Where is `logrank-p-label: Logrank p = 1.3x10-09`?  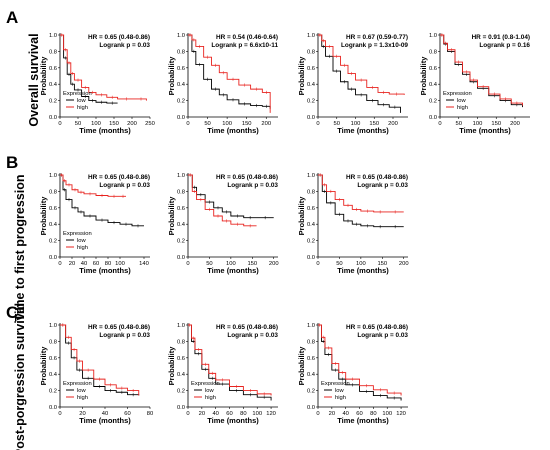 logrank-p-label: Logrank p = 1.3x10-09 is located at coordinates (374, 45).